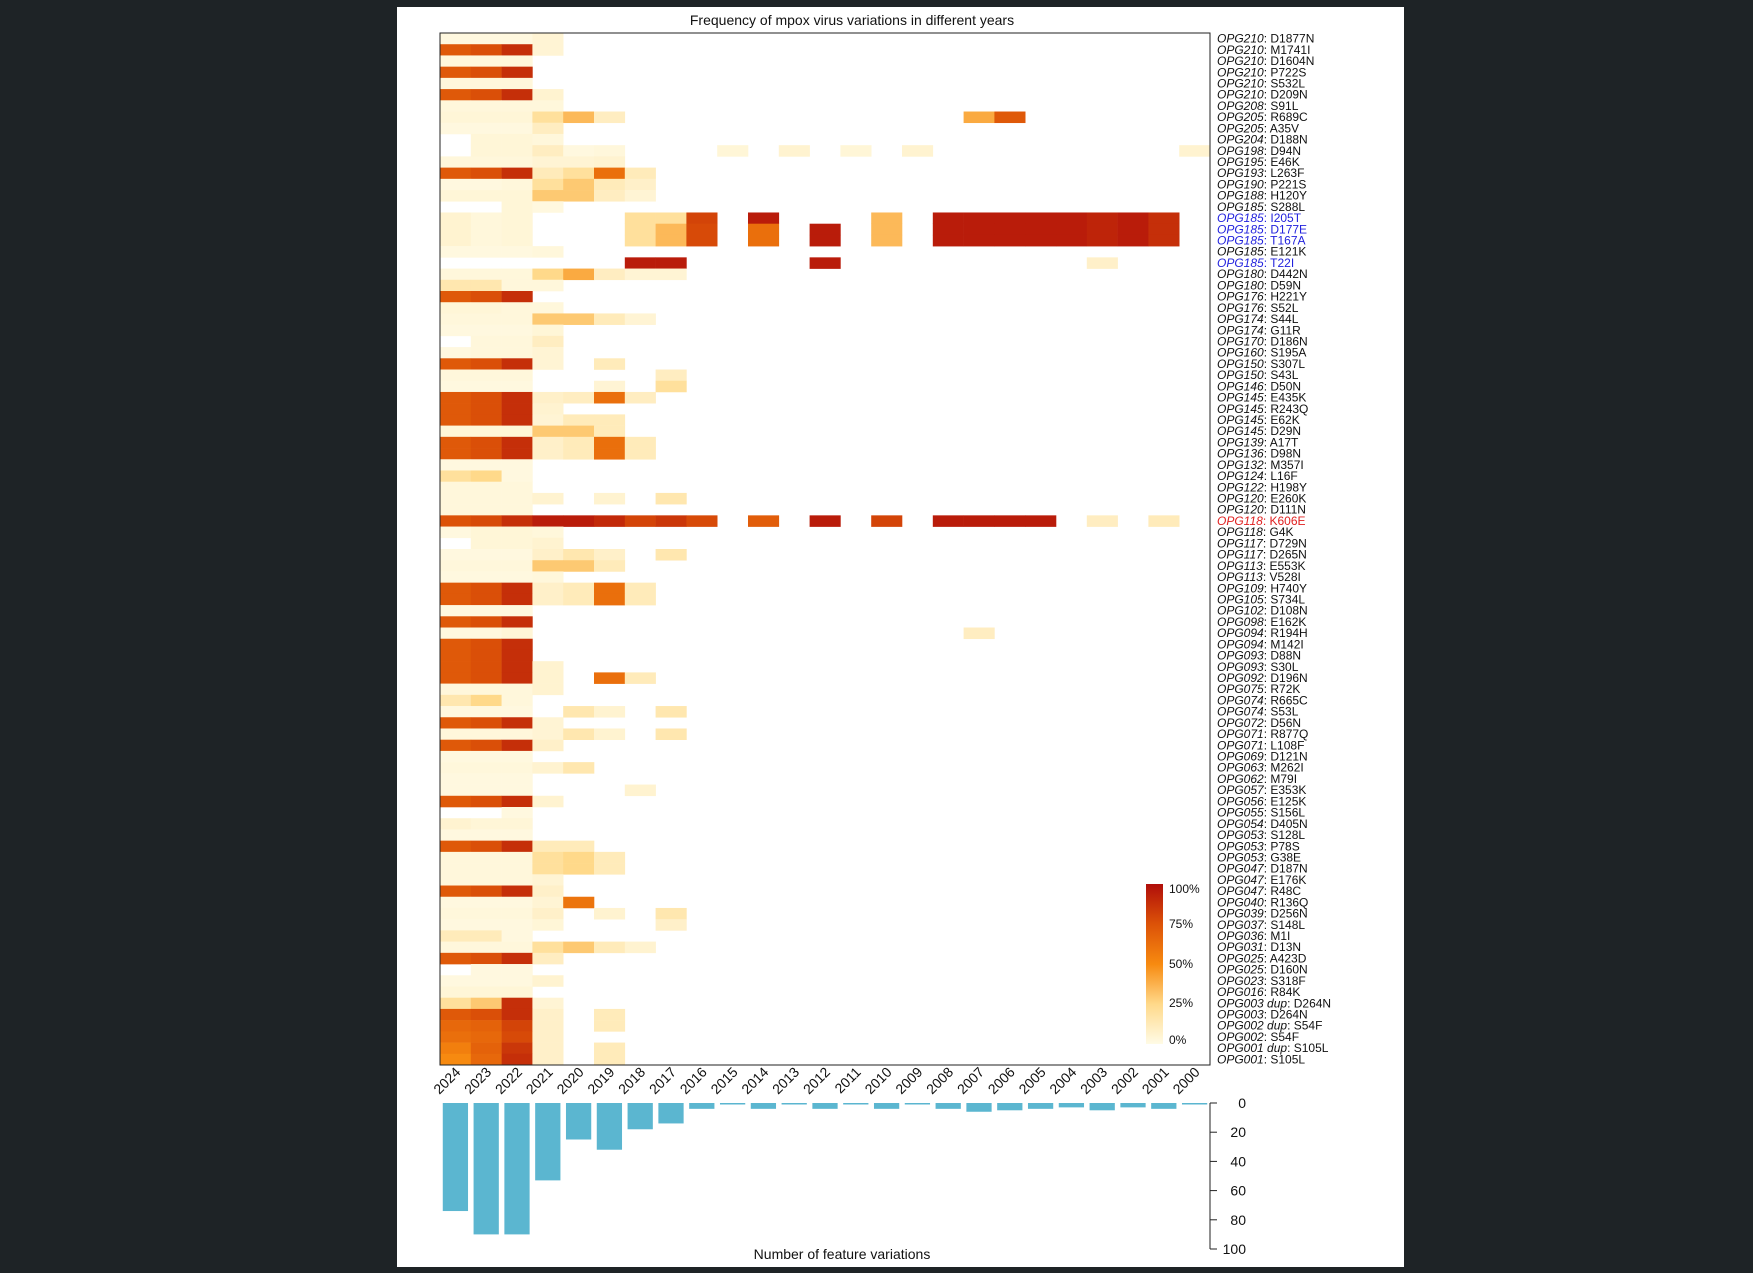 The width and height of the screenshot is (1753, 1273). What do you see at coordinates (1255, 532) in the screenshot?
I see `row-label: OPG118: G4K` at bounding box center [1255, 532].